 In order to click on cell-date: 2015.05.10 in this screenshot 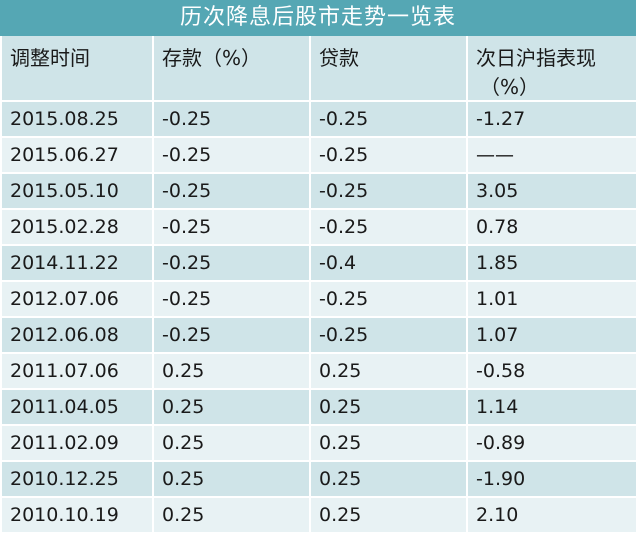, I will do `click(77, 191)`.